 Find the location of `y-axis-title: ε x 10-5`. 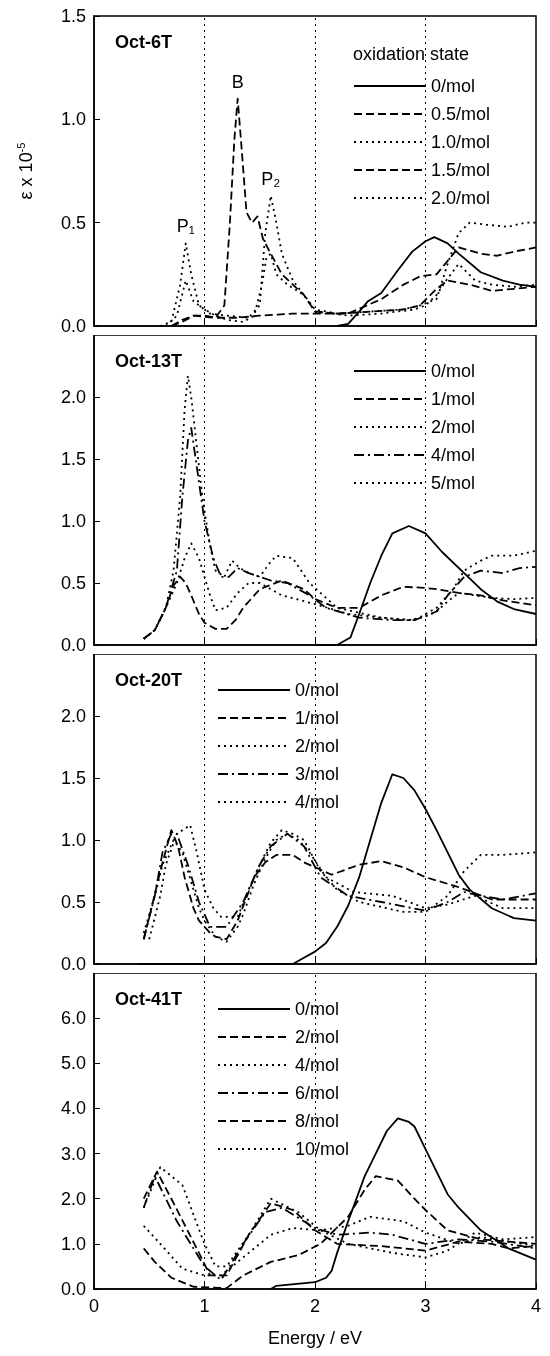

y-axis-title: ε x 10-5 is located at coordinates (25, 171).